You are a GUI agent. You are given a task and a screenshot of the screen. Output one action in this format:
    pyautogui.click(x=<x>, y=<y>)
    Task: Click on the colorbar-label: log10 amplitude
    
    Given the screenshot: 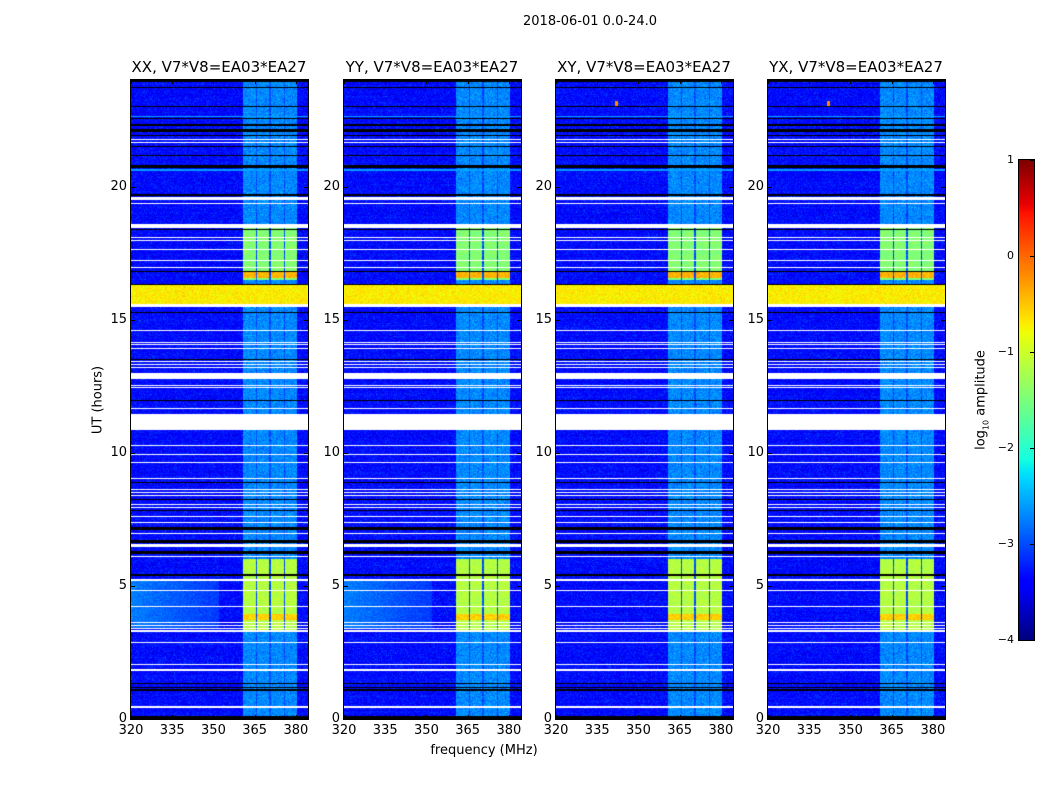 What is the action you would take?
    pyautogui.click(x=982, y=400)
    